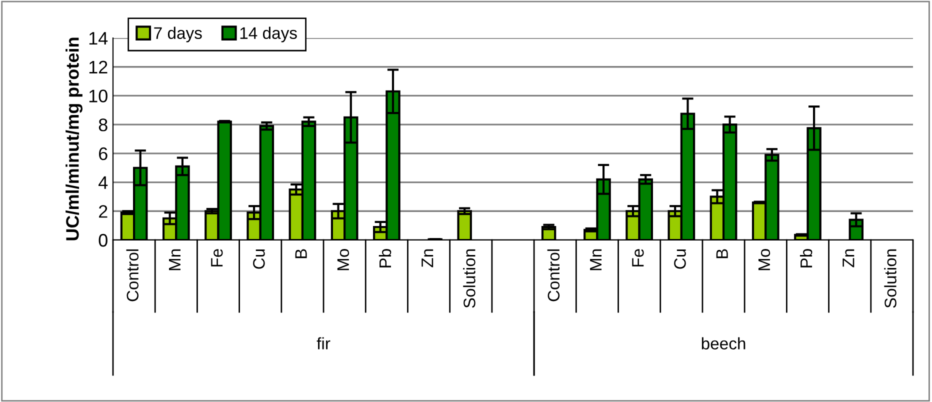 The width and height of the screenshot is (932, 402). What do you see at coordinates (103, 240) in the screenshot?
I see `y-tick-label: 0` at bounding box center [103, 240].